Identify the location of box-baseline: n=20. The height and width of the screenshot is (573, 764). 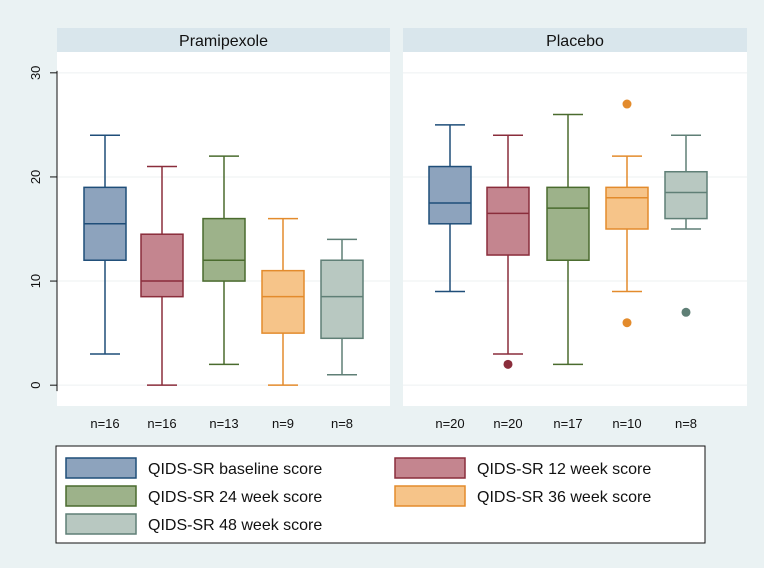
(450, 277).